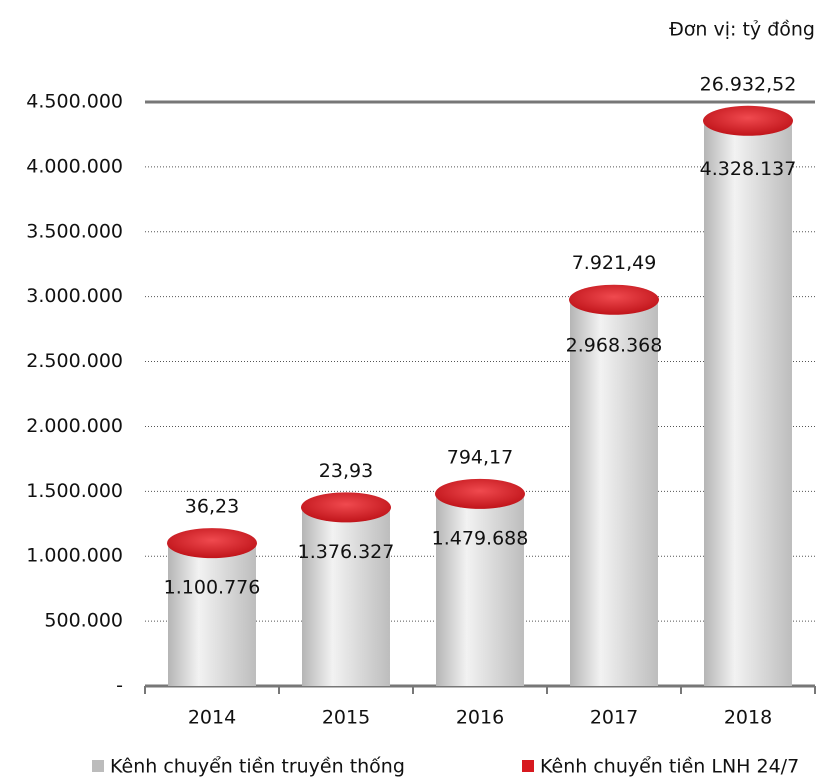 This screenshot has height=779, width=824. I want to click on value-label: 794,17, so click(480, 457).